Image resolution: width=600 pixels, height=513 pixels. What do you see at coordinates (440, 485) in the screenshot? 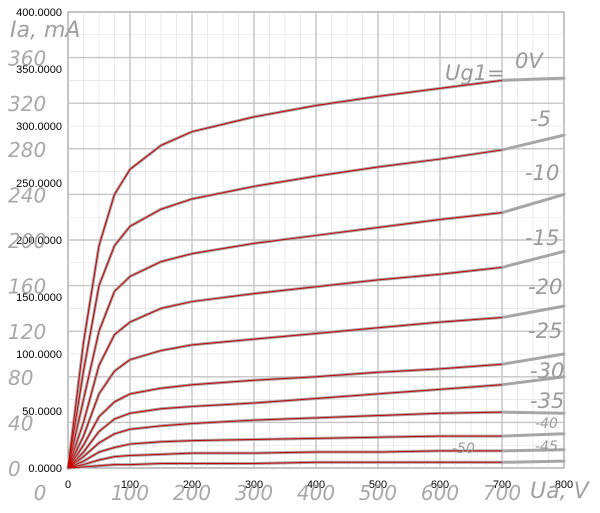
I see `x-tick-label: 600` at bounding box center [440, 485].